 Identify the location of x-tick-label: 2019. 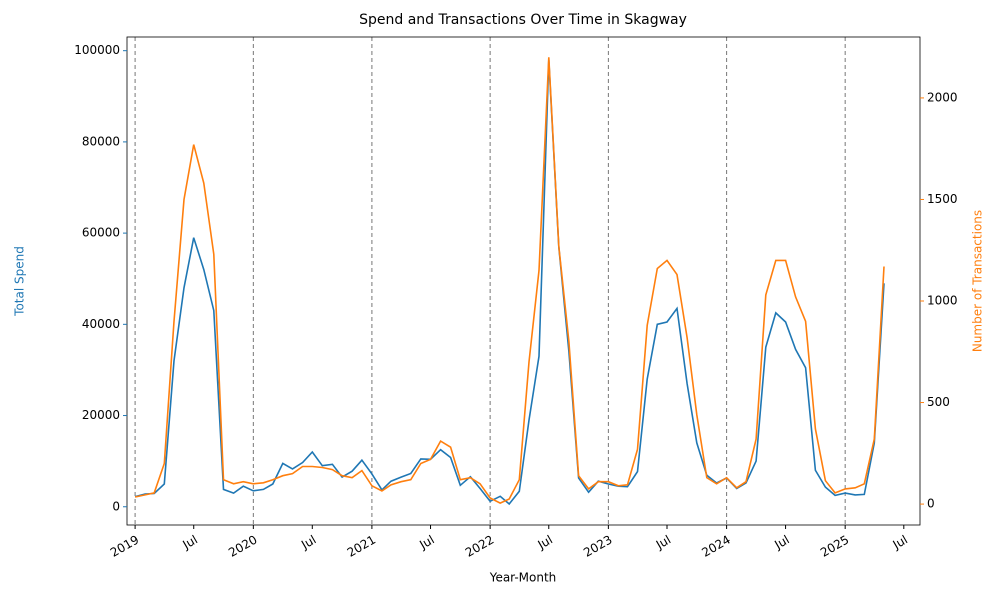
(124, 546).